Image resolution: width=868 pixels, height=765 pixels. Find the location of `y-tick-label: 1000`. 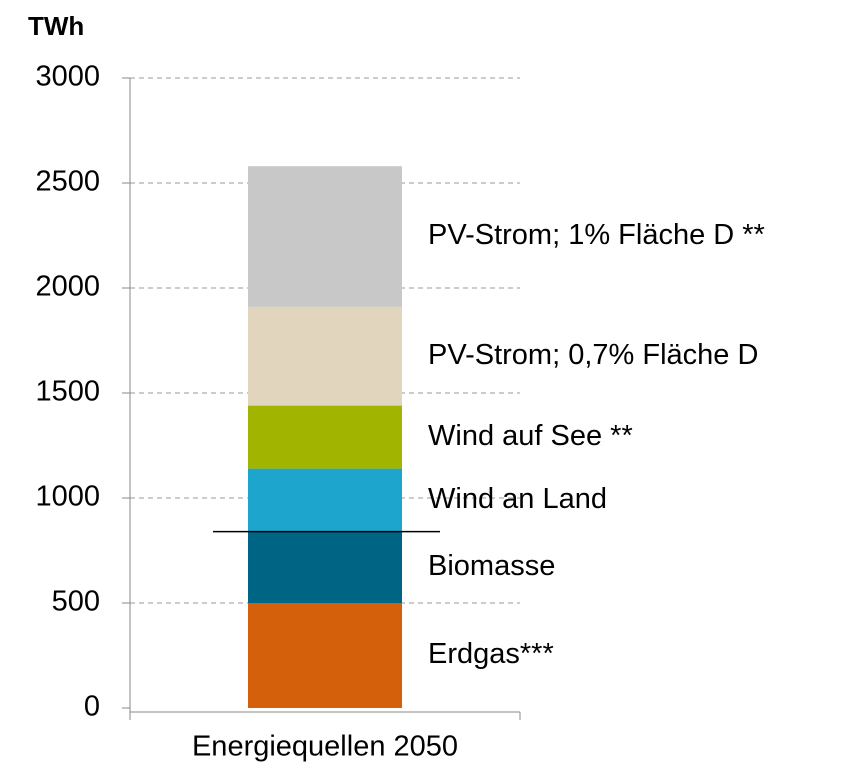

y-tick-label: 1000 is located at coordinates (67, 497).